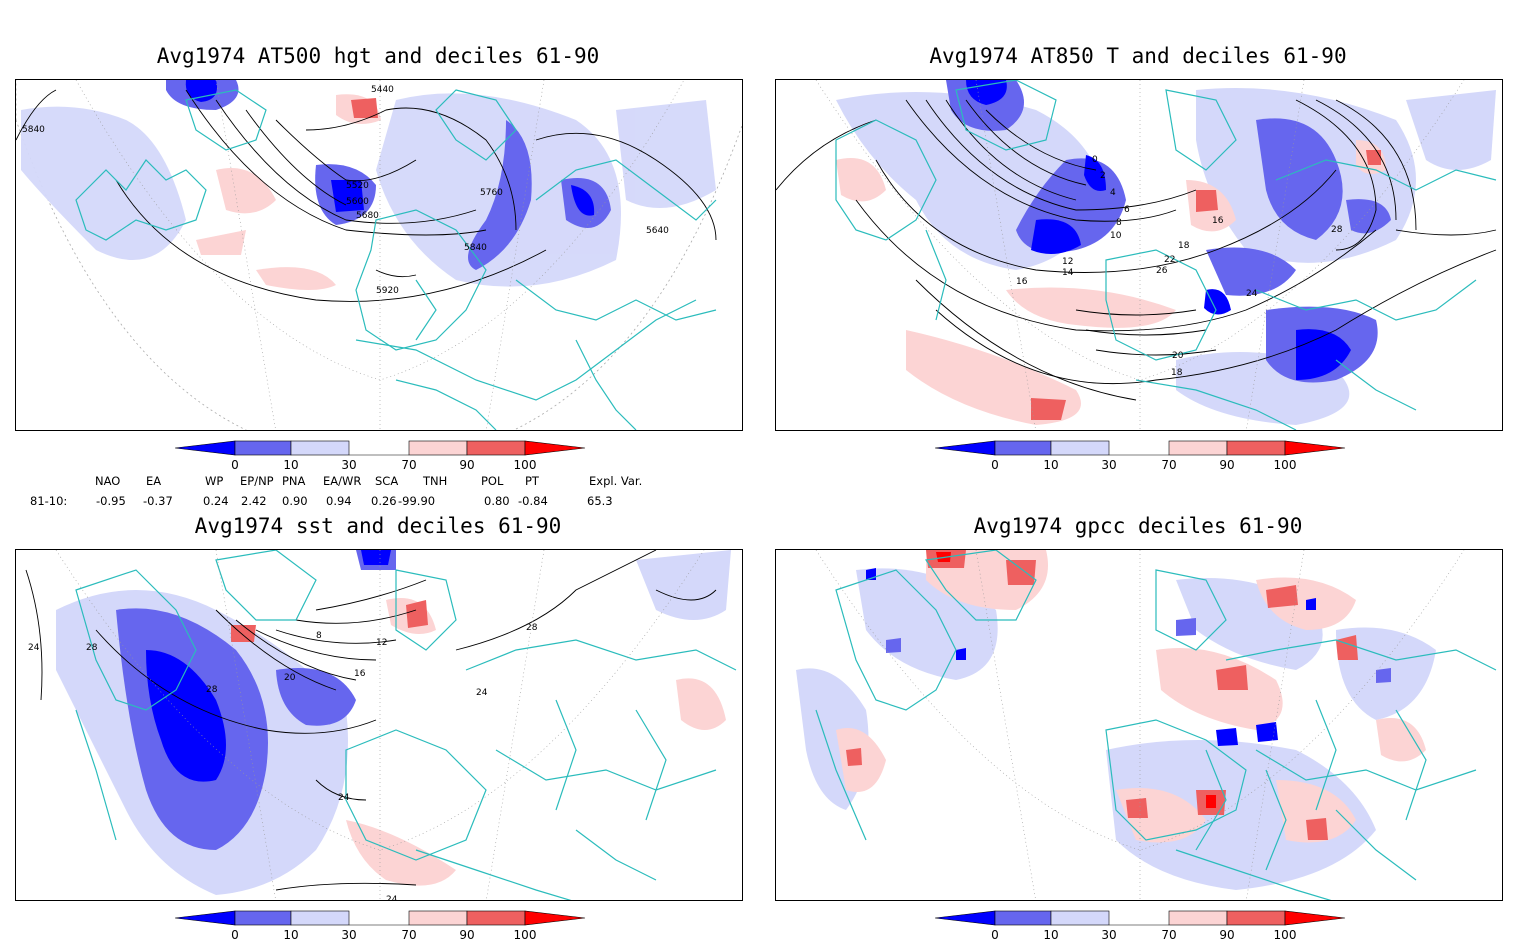  I want to click on colorbar-t850: 0 10 30 70 90 100, so click(1140, 459).